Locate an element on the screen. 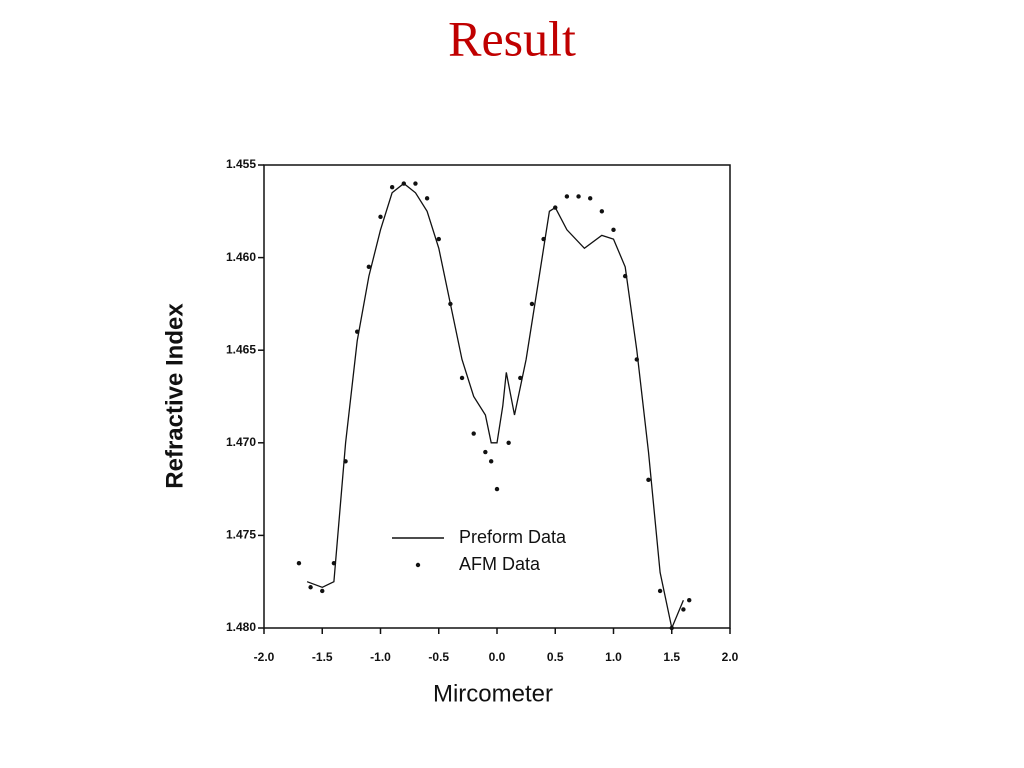 The width and height of the screenshot is (1024, 768). y-axis-label: Refractive Index is located at coordinates (174, 396).